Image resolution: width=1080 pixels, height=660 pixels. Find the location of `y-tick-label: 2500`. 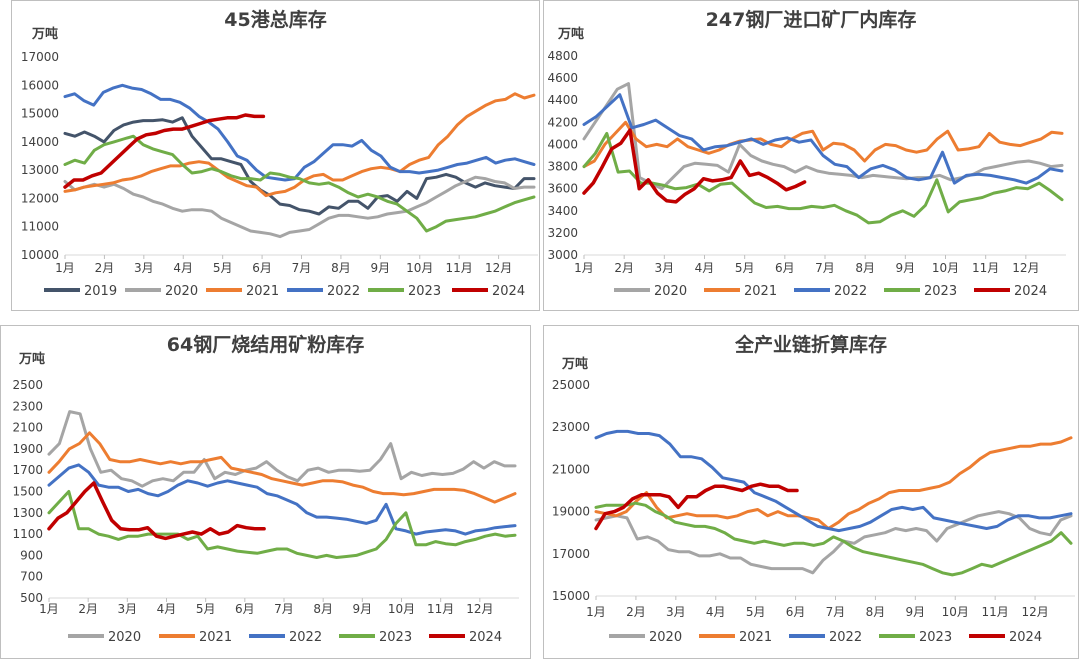

y-tick-label: 2500 is located at coordinates (27, 385).